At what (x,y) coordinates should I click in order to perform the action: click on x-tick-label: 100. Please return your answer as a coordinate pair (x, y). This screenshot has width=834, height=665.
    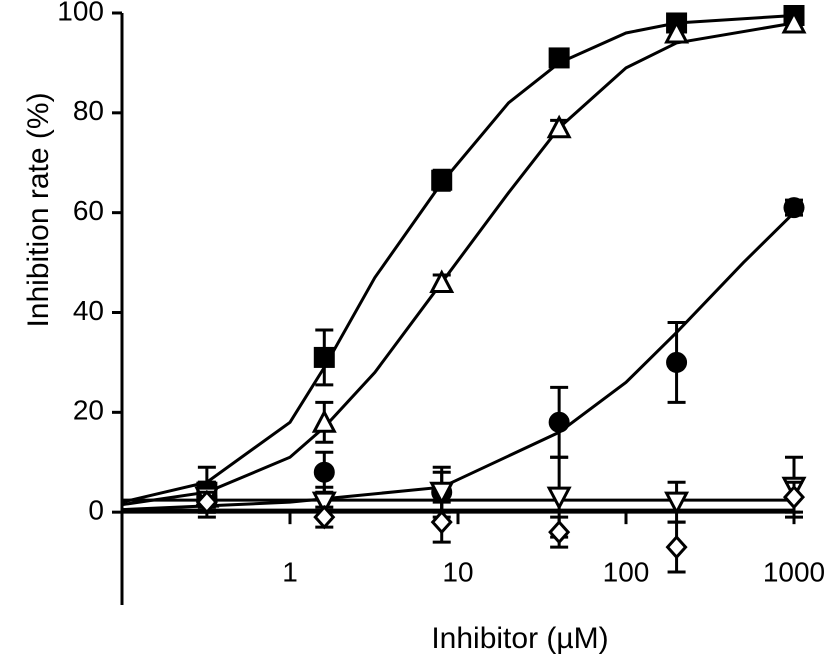
    Looking at the image, I should click on (626, 572).